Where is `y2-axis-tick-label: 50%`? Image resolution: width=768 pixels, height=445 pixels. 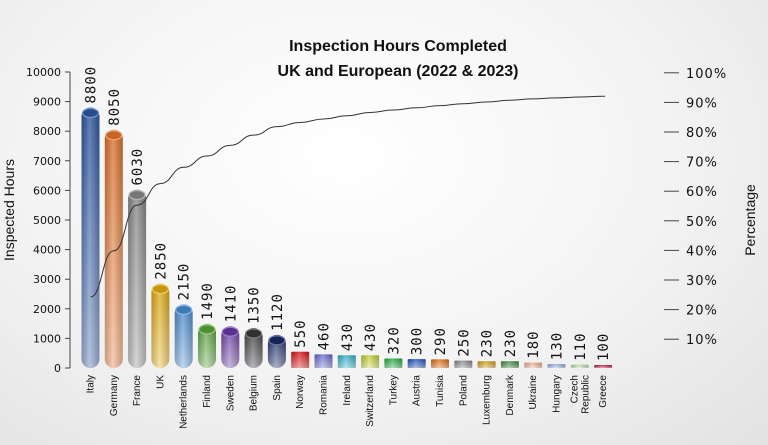
y2-axis-tick-label: 50% is located at coordinates (702, 222).